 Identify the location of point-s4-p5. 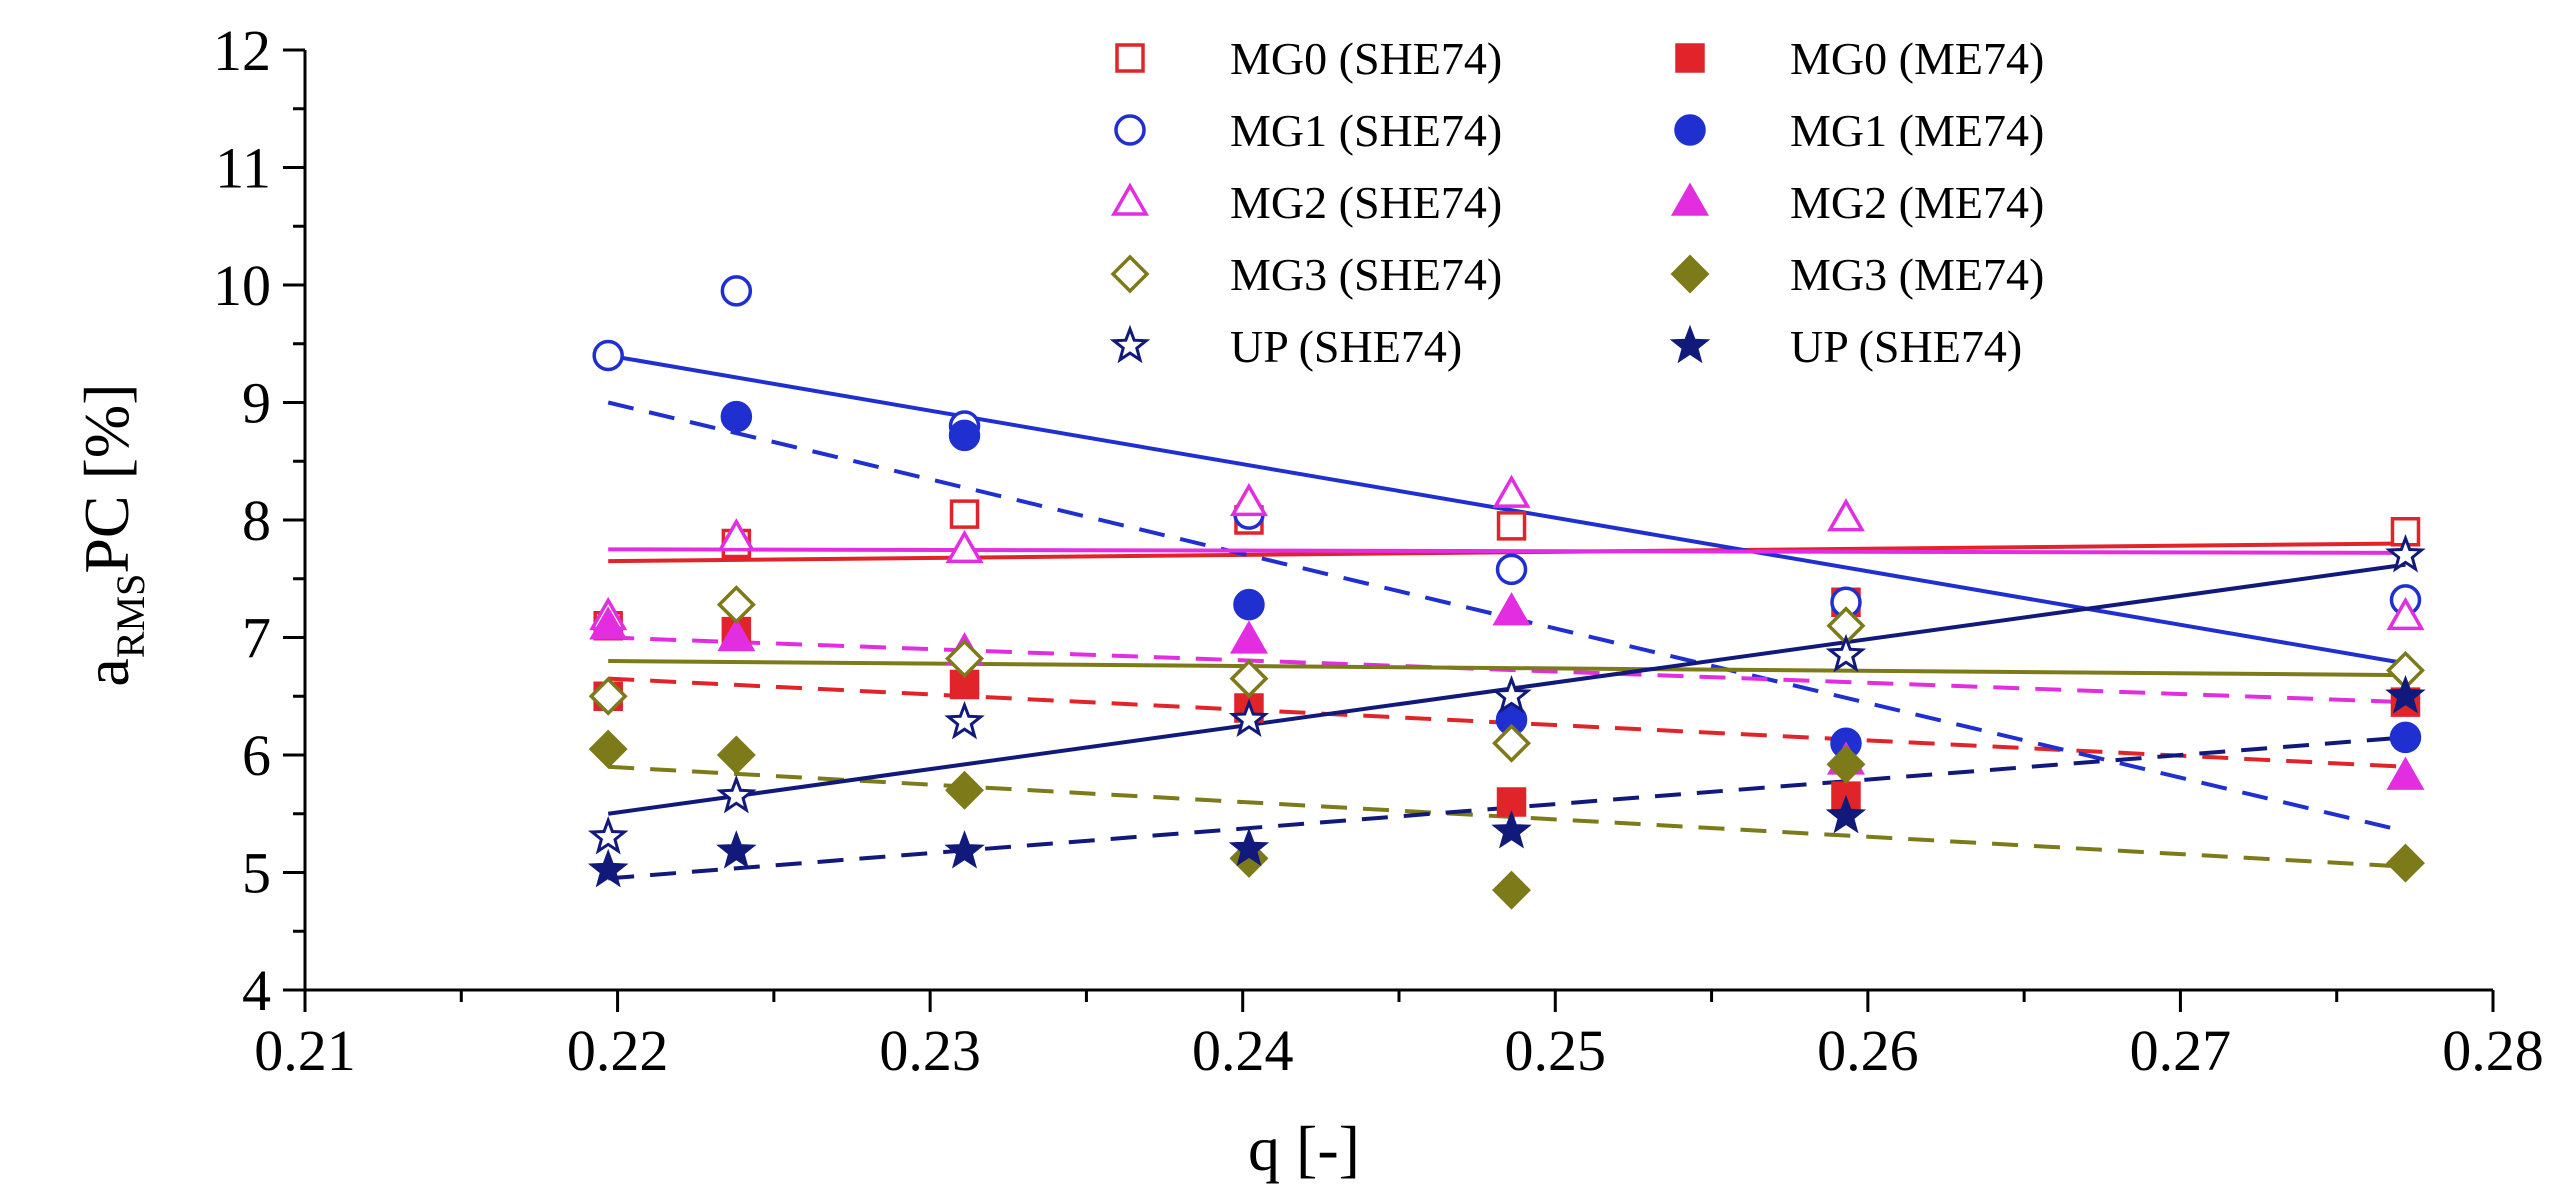
(1845, 515).